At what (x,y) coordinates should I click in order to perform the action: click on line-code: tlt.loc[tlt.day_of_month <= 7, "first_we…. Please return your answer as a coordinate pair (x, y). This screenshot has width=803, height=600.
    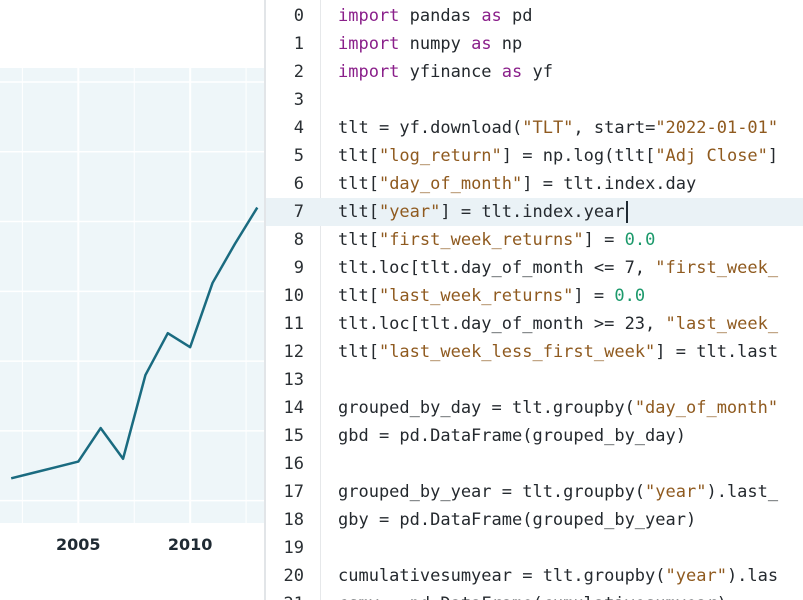
    Looking at the image, I should click on (558, 268).